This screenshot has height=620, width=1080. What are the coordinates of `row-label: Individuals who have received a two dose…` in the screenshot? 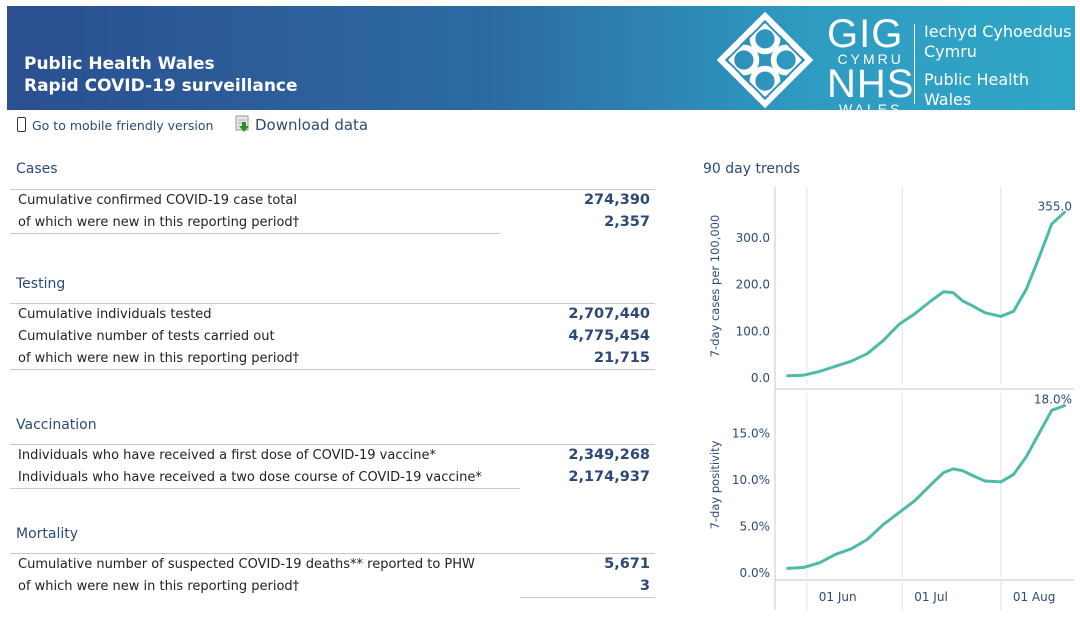 It's located at (250, 477).